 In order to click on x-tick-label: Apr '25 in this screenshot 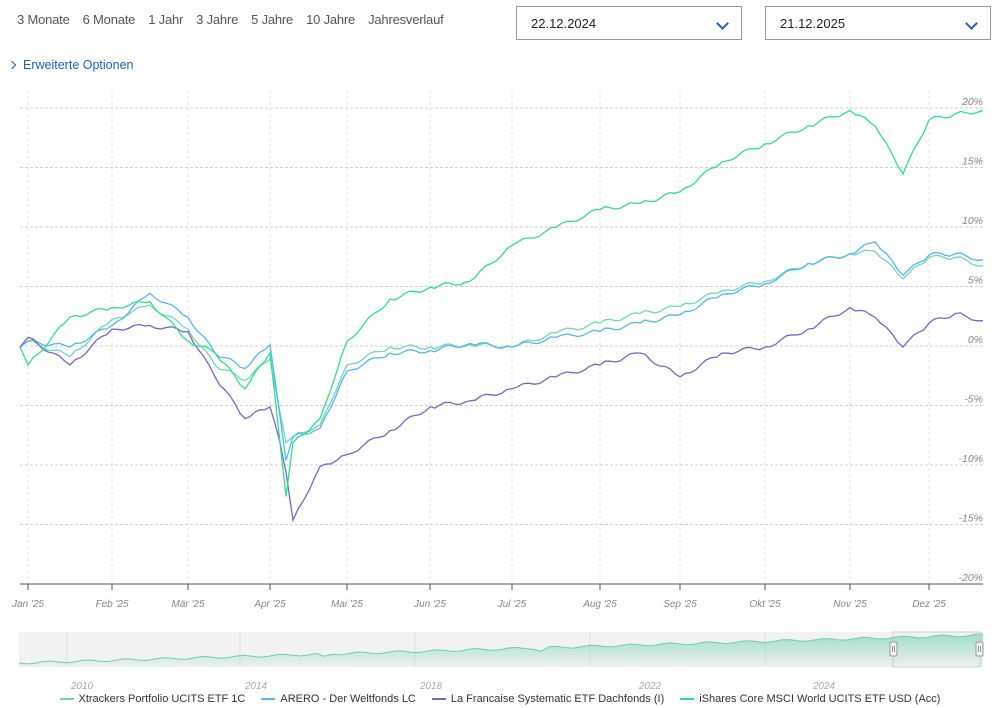, I will do `click(269, 604)`.